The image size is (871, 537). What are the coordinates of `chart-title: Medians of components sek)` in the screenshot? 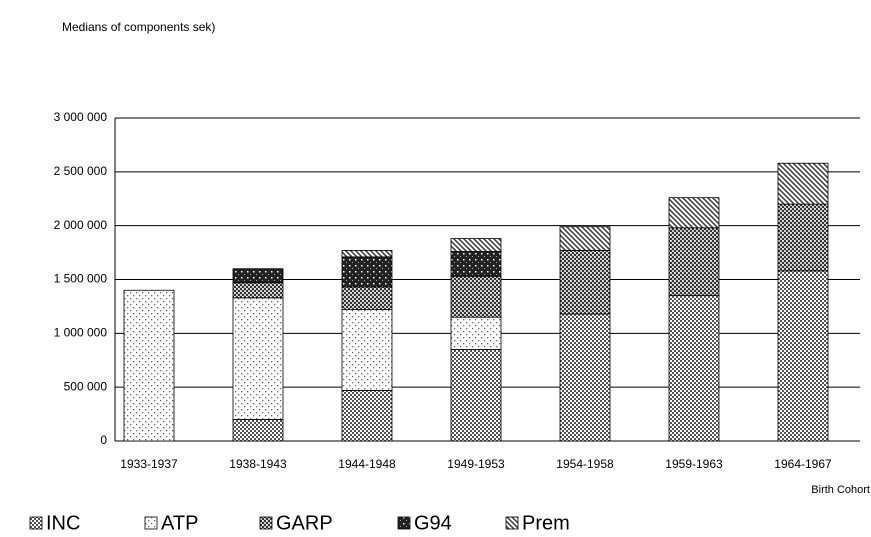 It's located at (138, 27).